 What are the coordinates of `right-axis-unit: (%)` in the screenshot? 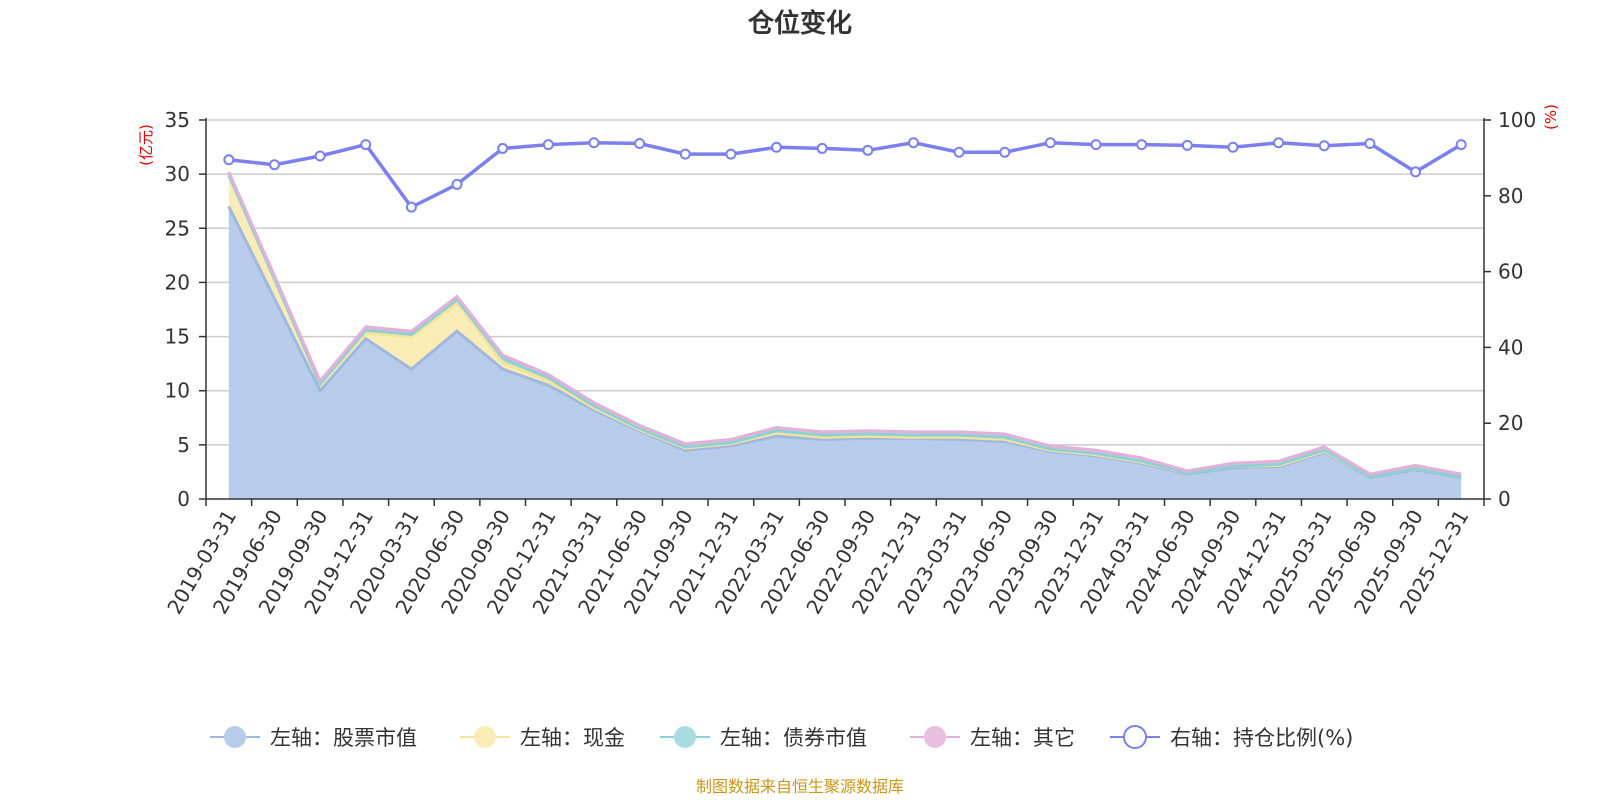 It's located at (1551, 117).